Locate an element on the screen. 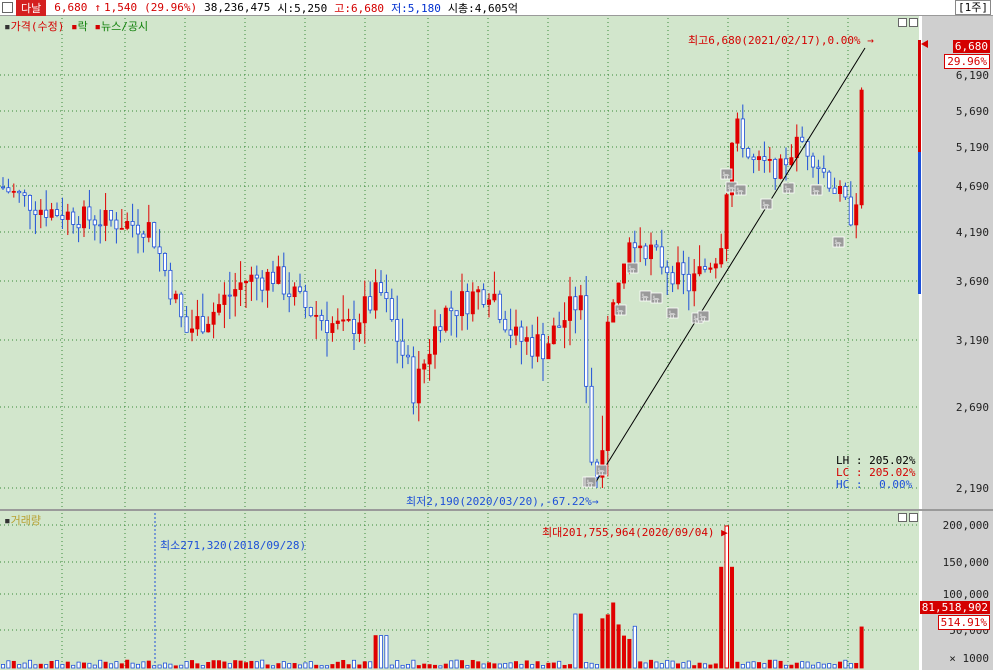 Image resolution: width=993 pixels, height=670 pixels. pane-minimize-button is located at coordinates (902, 22).